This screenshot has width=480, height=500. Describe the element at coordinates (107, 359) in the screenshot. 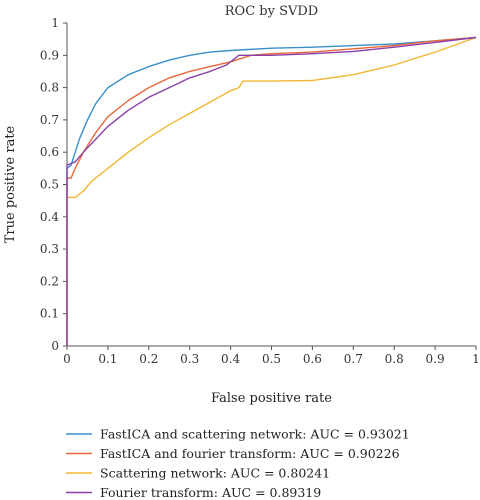

I see `x-tick-label: 0.1` at that location.